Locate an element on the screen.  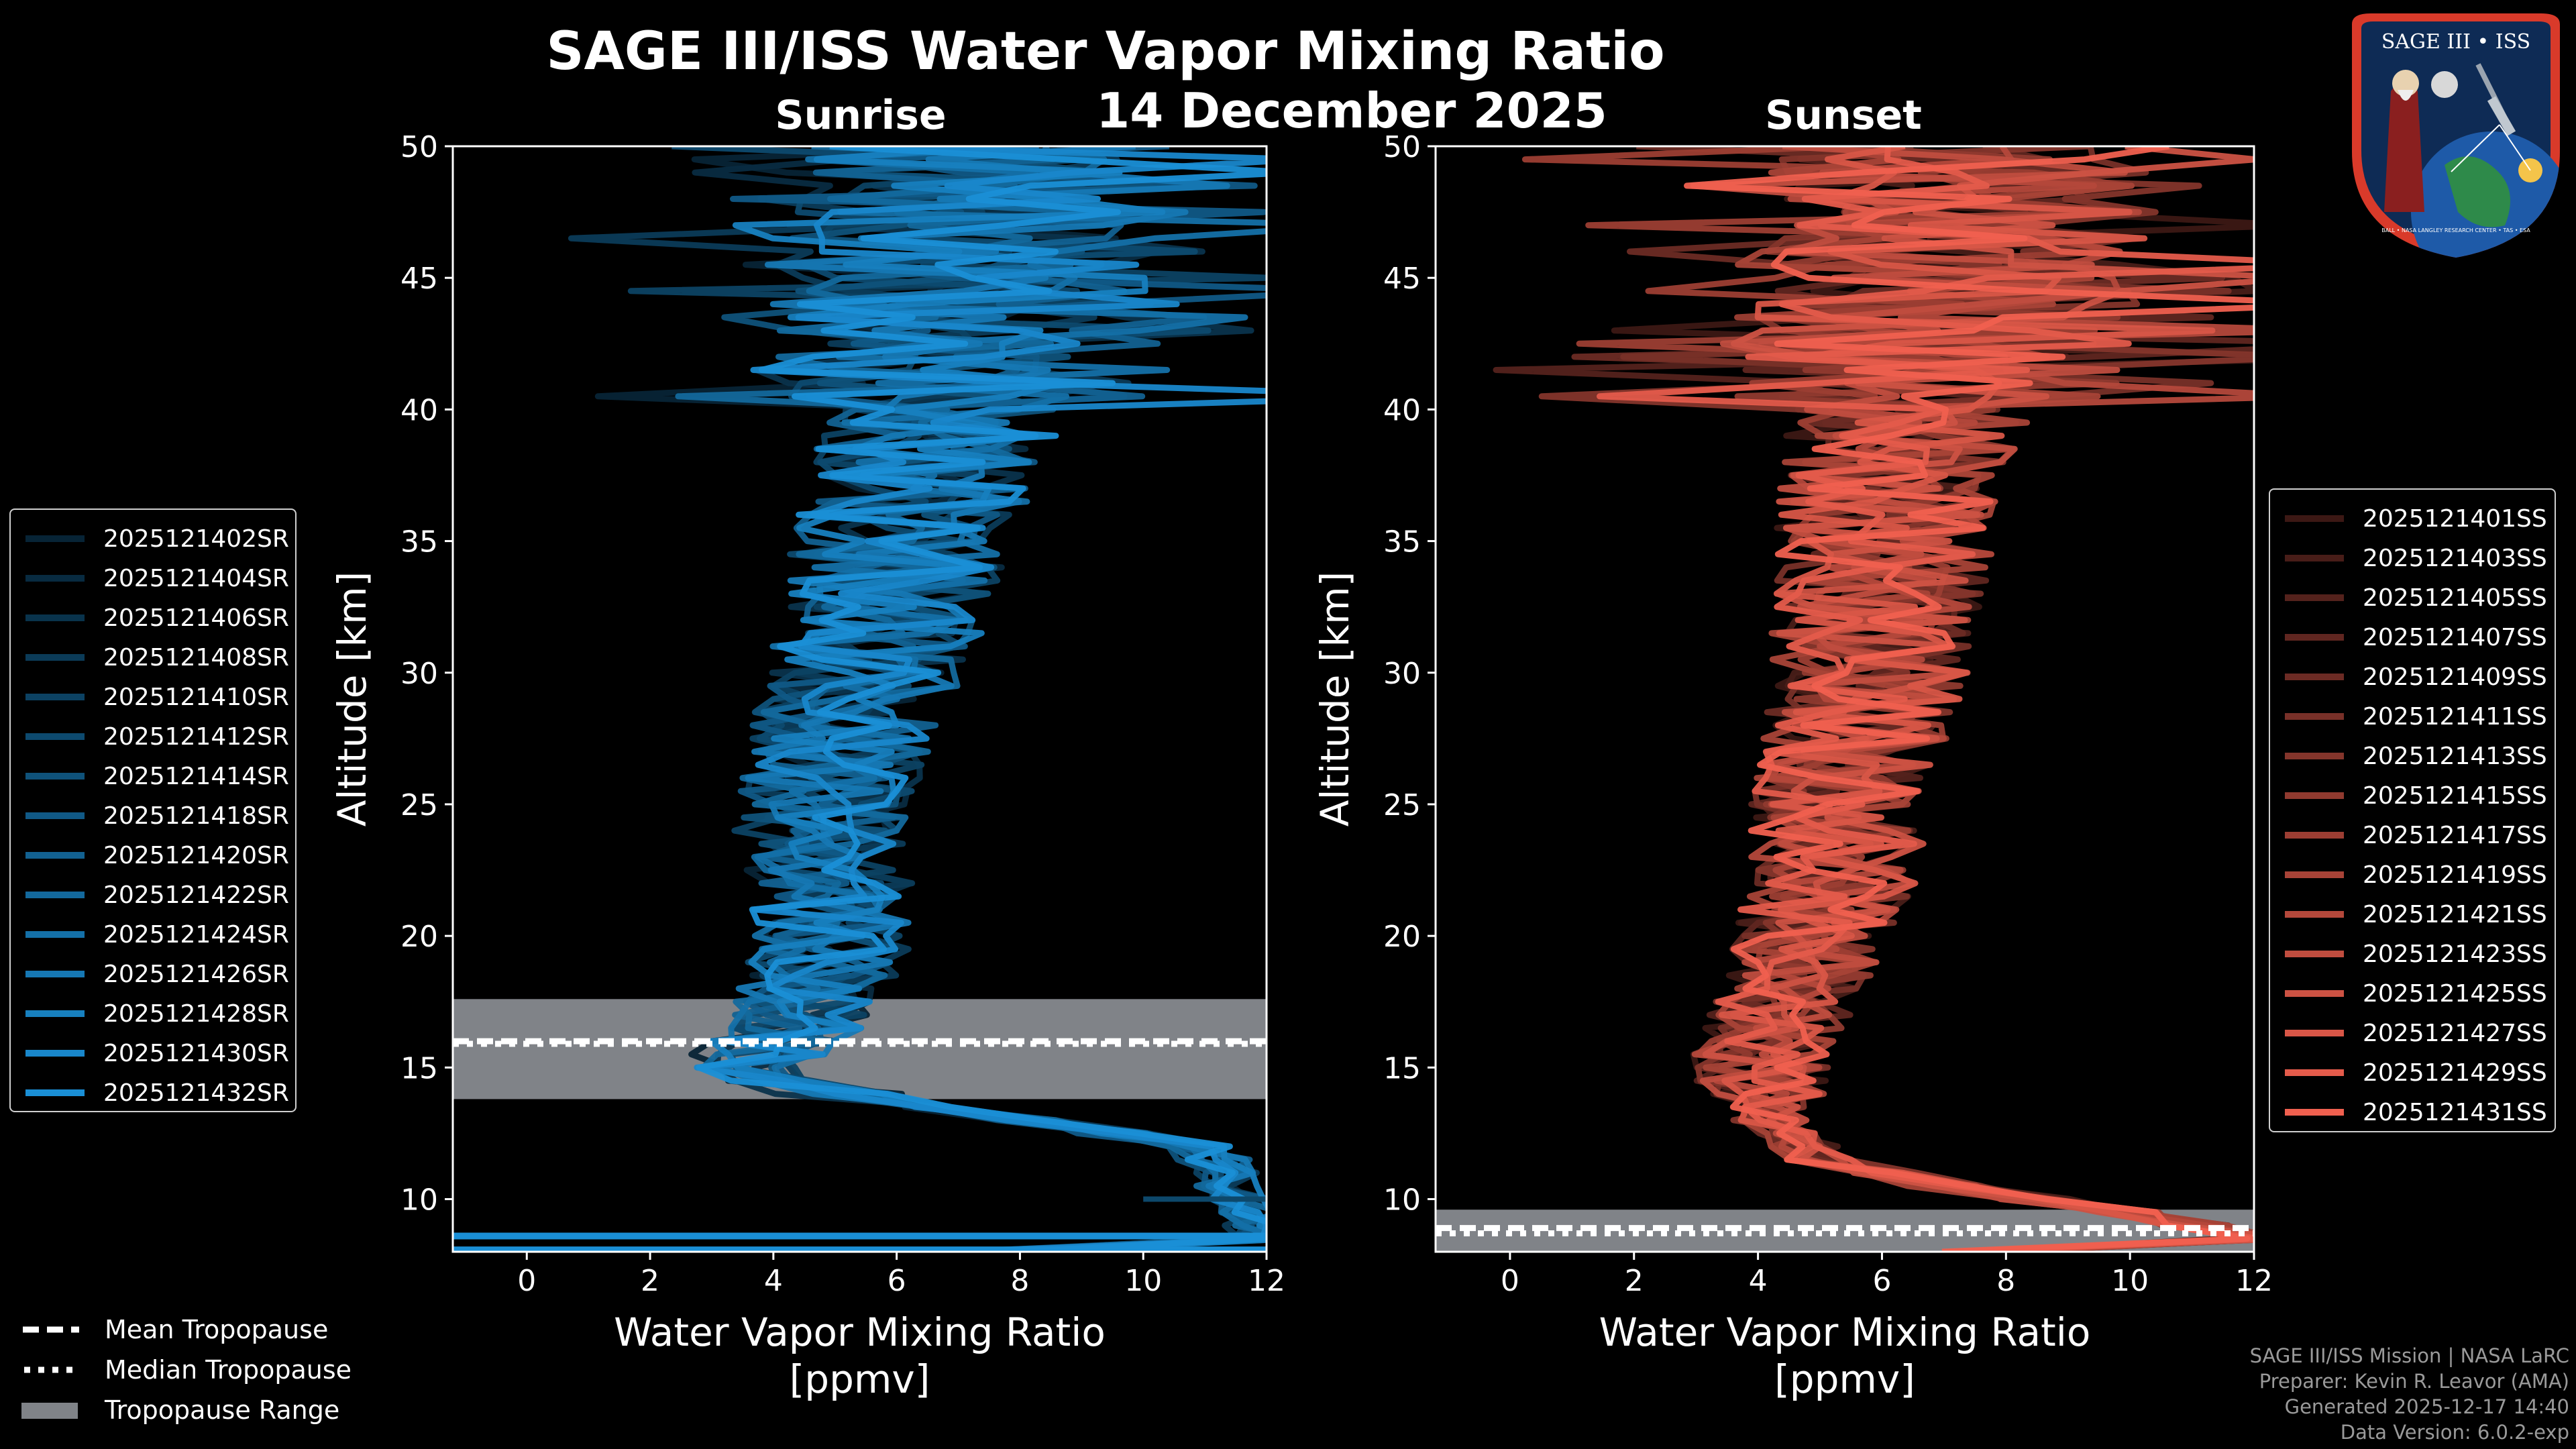
sunrise-legend-entry: 2025121402SR is located at coordinates (150, 538).